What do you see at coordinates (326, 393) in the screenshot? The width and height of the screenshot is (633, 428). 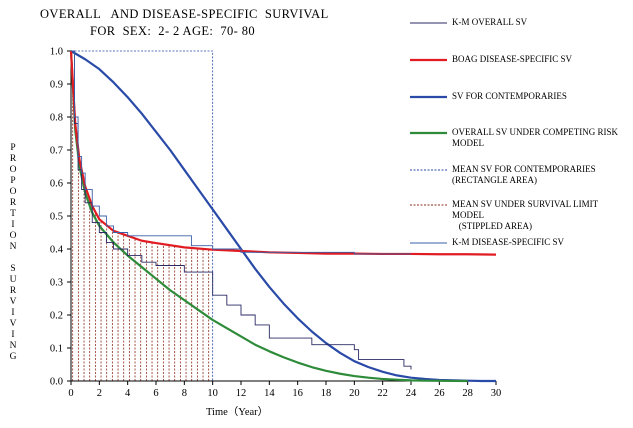 I see `x-tick-label: 18` at bounding box center [326, 393].